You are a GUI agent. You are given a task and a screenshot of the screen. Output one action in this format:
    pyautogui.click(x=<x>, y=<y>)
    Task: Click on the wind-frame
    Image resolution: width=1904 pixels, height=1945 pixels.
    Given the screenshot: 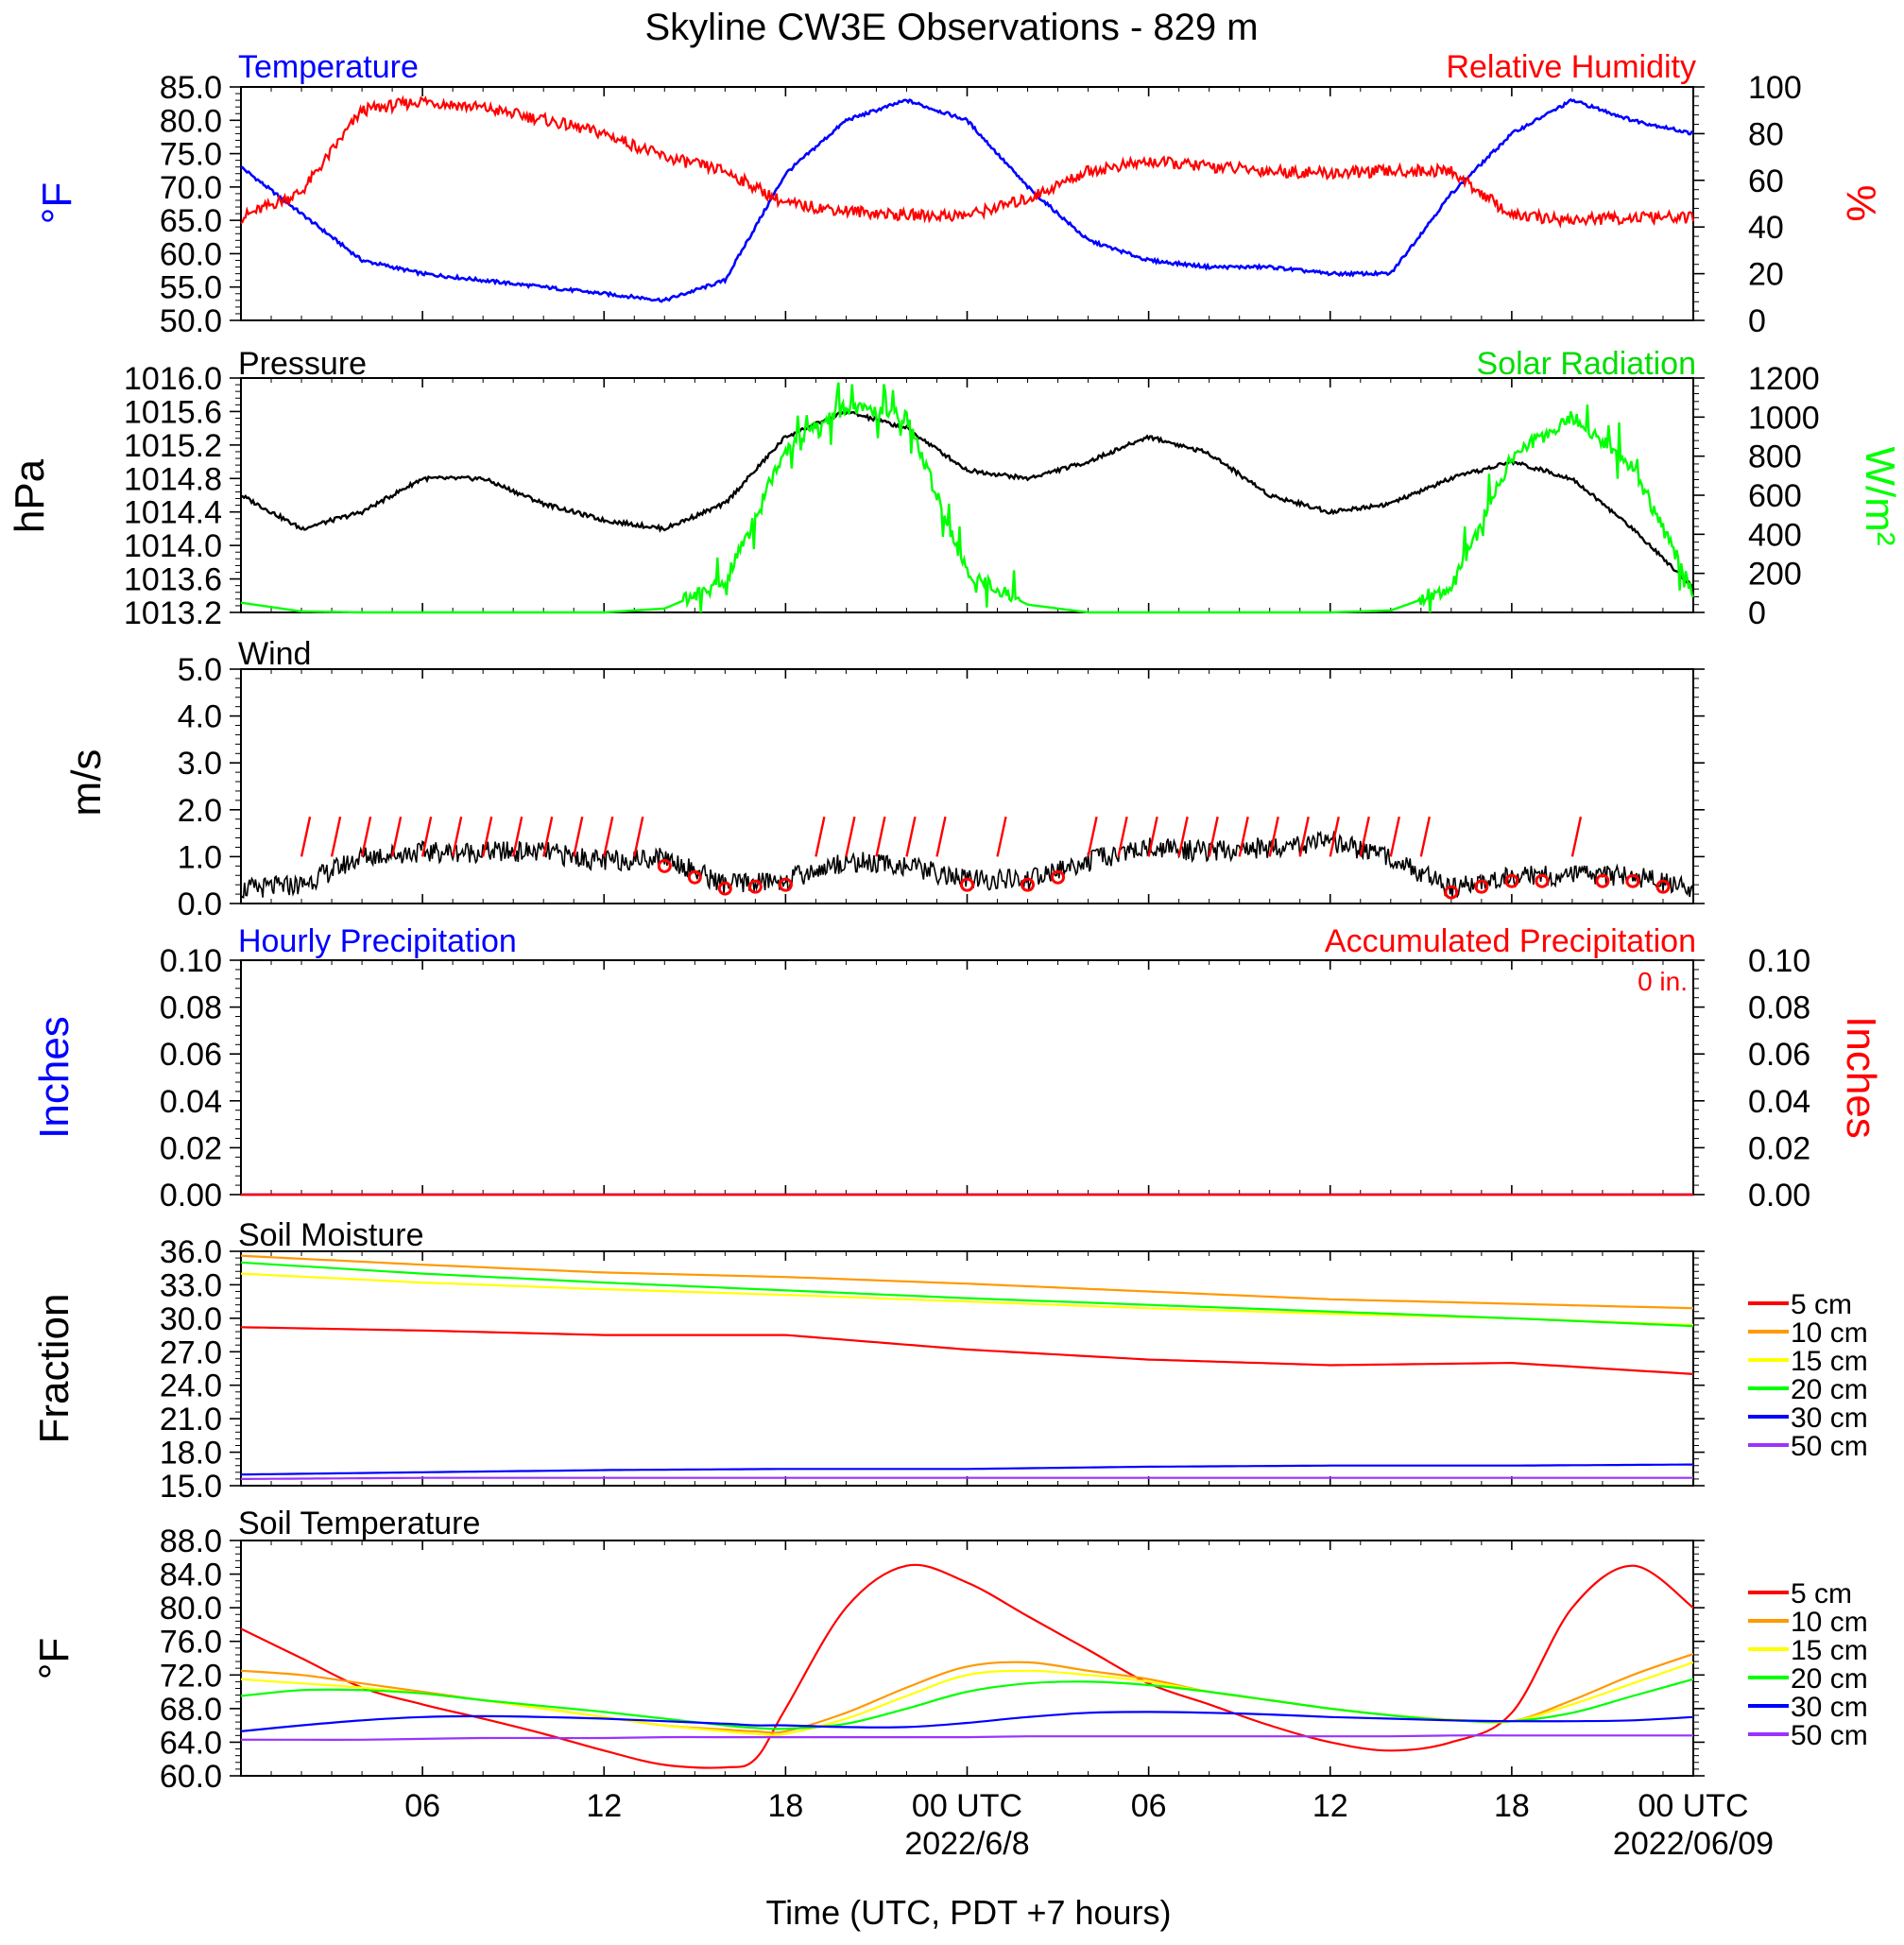 What is the action you would take?
    pyautogui.click(x=967, y=786)
    